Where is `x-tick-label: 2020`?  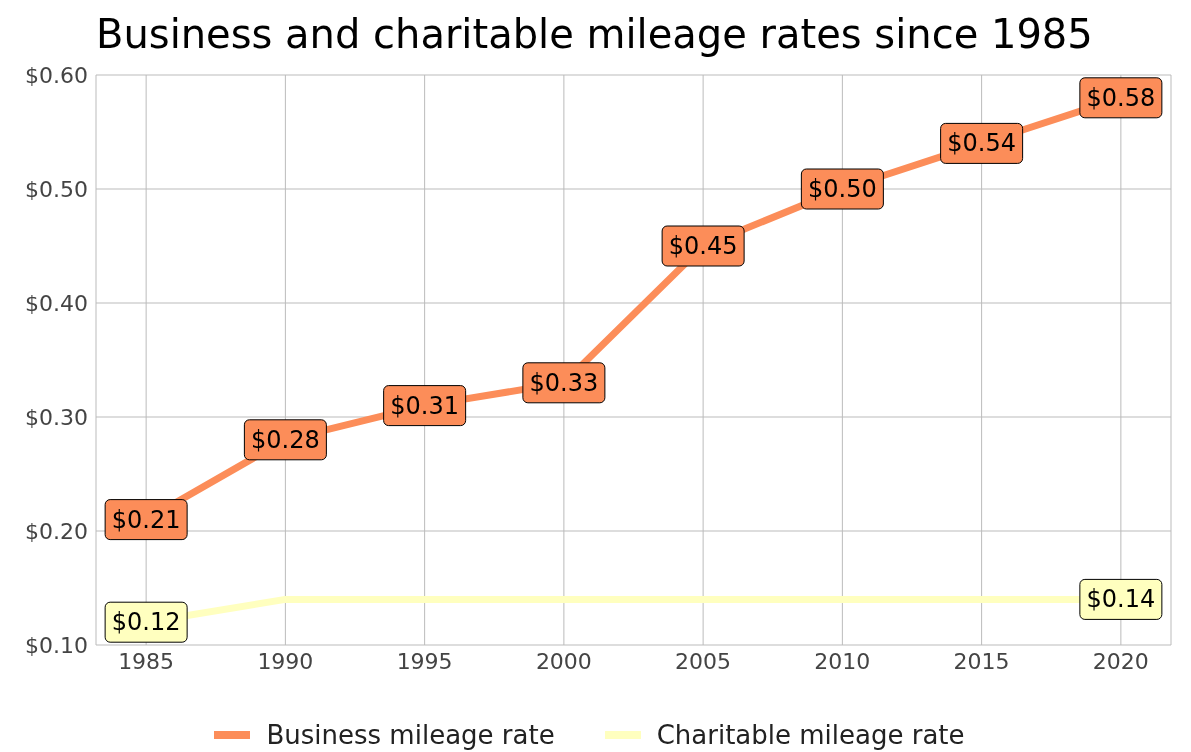 x-tick-label: 2020 is located at coordinates (1120, 661).